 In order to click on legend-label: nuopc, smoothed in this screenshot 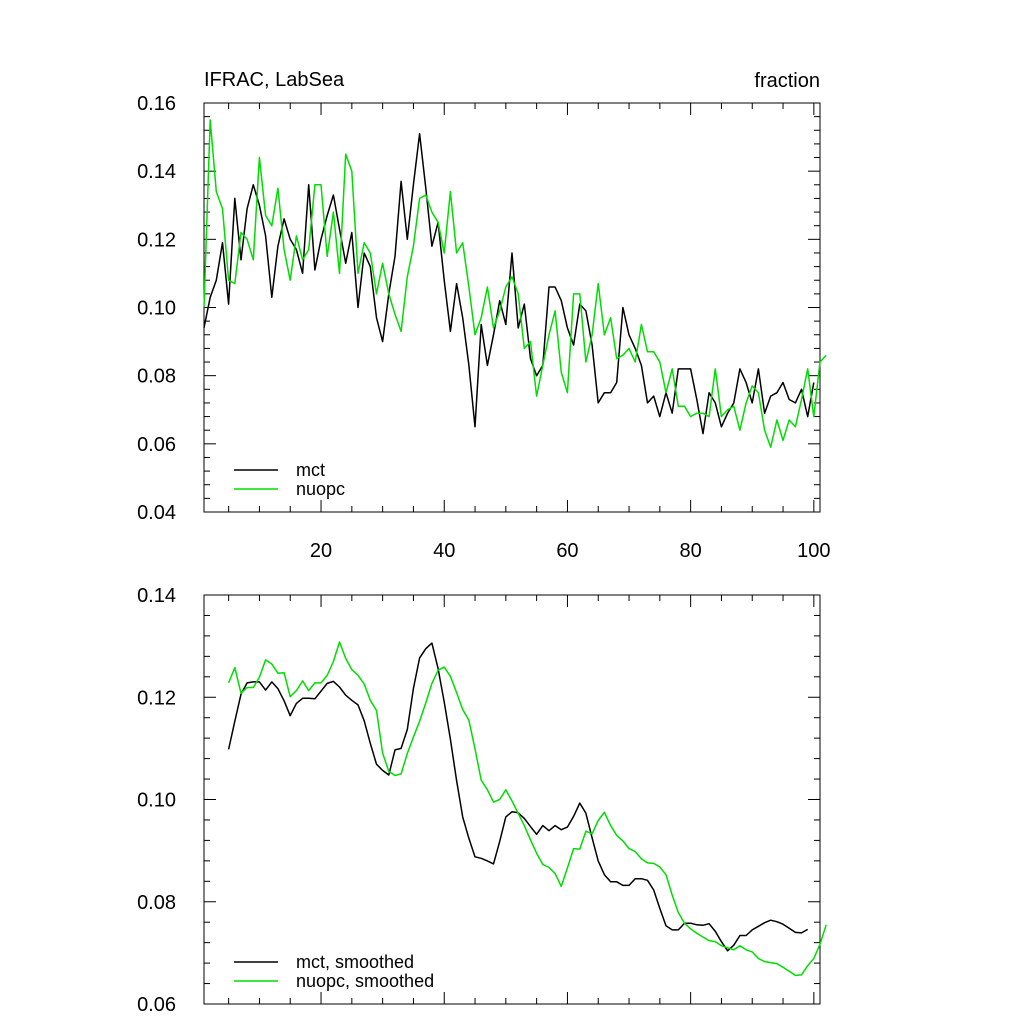, I will do `click(365, 981)`.